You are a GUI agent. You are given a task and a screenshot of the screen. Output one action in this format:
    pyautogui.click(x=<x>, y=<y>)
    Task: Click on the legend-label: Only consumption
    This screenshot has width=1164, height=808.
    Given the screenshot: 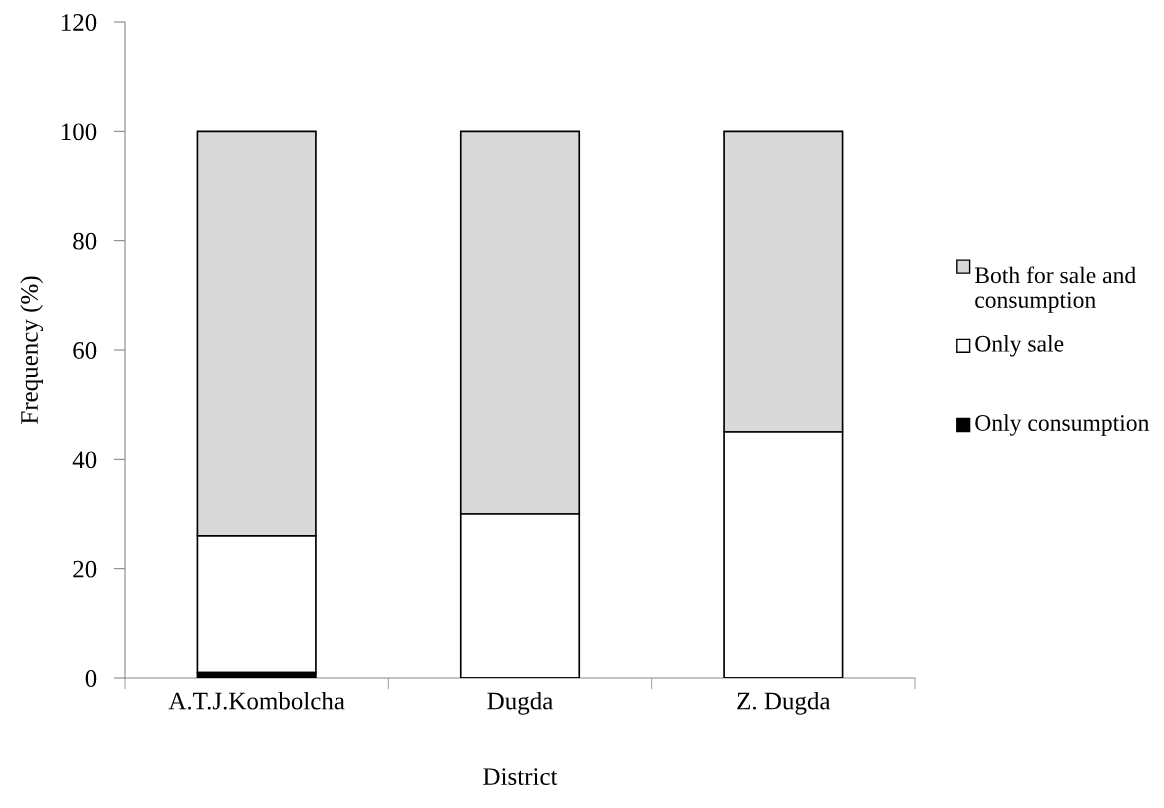 What is the action you would take?
    pyautogui.click(x=1062, y=425)
    